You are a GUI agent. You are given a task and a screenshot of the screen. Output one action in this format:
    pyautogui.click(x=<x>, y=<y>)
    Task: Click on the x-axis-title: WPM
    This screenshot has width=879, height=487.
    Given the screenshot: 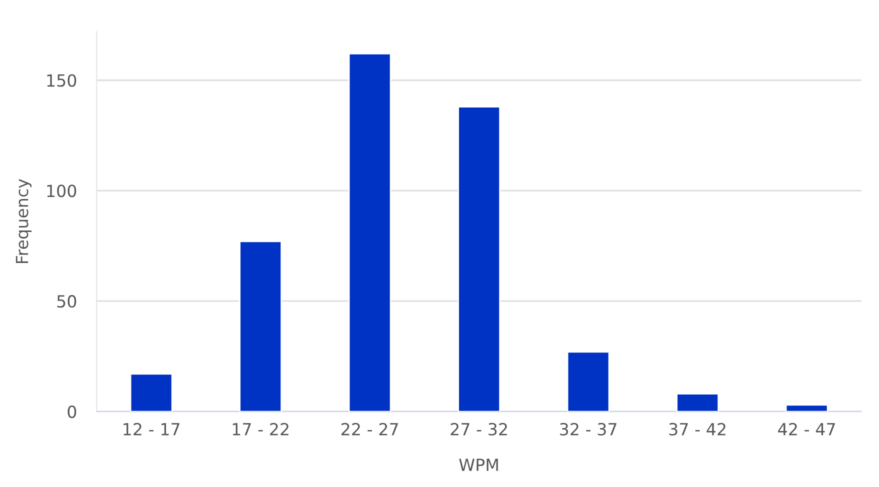 What is the action you would take?
    pyautogui.click(x=478, y=464)
    